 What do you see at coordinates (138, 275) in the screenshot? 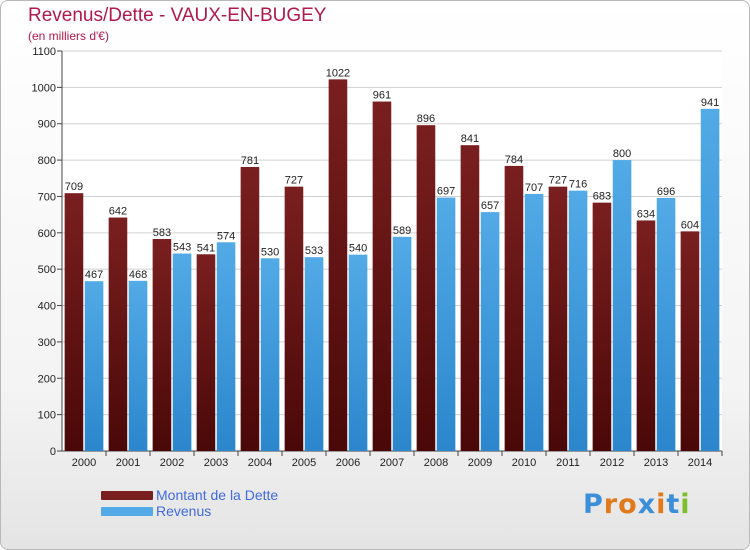
I see `data-label: 468` at bounding box center [138, 275].